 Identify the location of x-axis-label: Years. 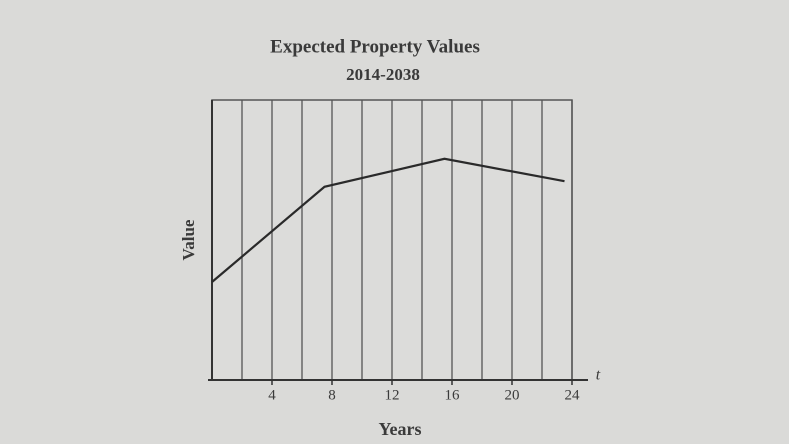
(400, 429).